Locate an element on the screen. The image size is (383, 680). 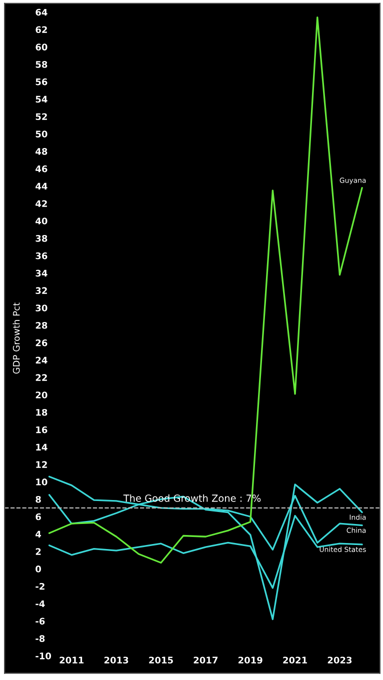
y-tick-label: 64 is located at coordinates (42, 12).